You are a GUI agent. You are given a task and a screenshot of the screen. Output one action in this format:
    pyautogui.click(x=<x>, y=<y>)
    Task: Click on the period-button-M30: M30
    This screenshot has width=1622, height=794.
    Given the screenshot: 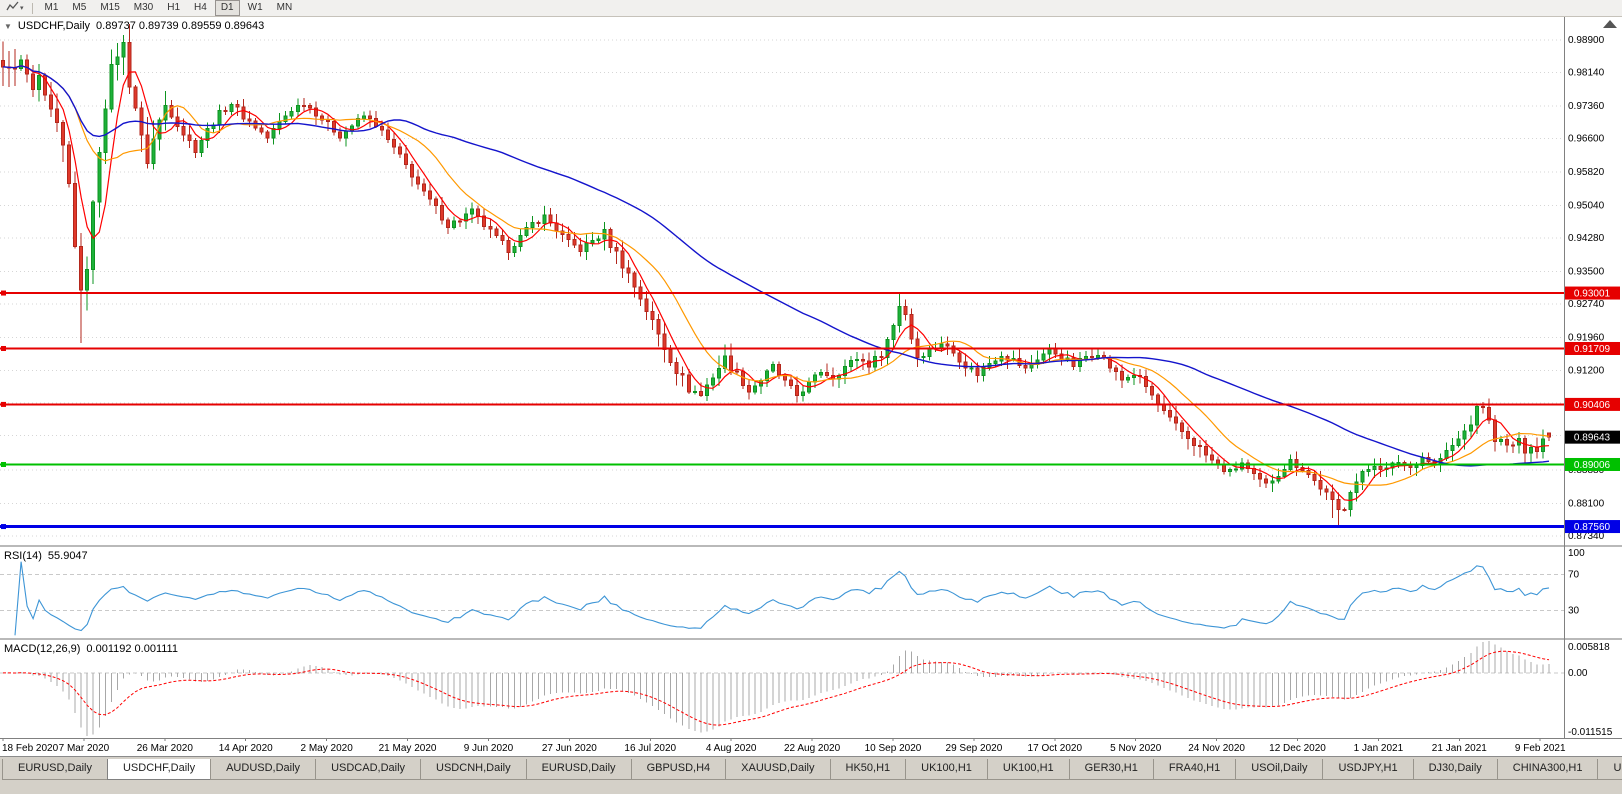 What is the action you would take?
    pyautogui.click(x=143, y=7)
    